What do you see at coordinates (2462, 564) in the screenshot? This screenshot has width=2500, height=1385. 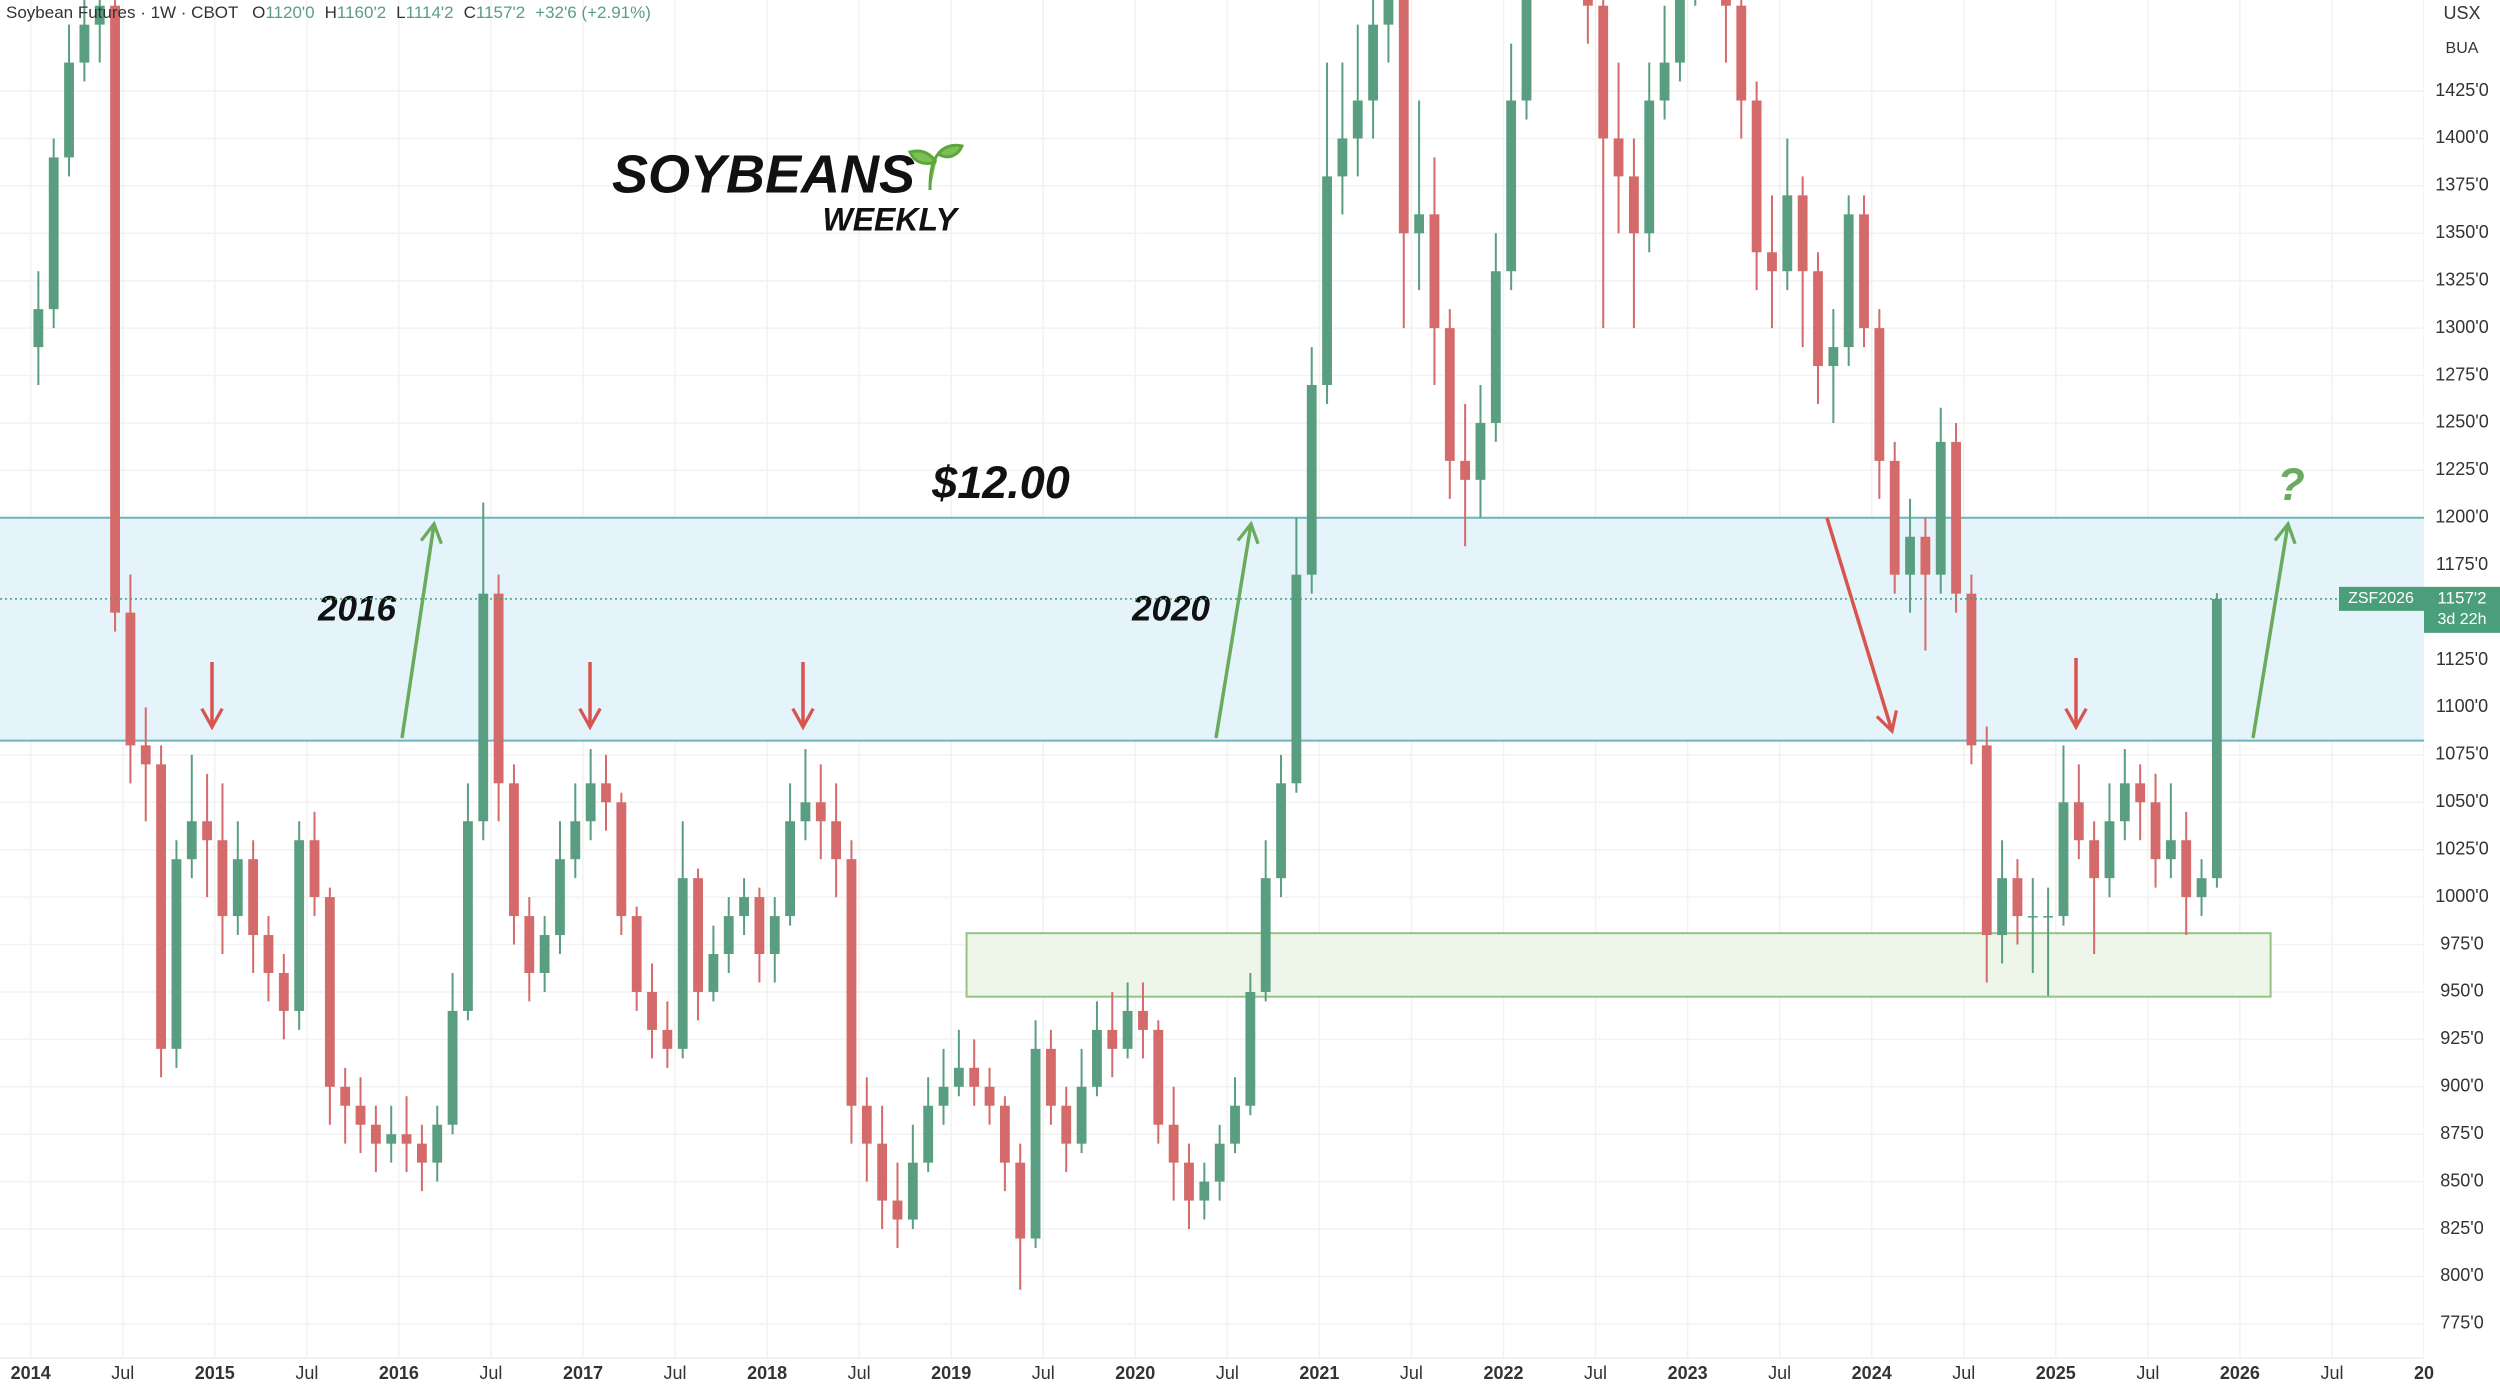 I see `y-tick-label: 1175'0` at bounding box center [2462, 564].